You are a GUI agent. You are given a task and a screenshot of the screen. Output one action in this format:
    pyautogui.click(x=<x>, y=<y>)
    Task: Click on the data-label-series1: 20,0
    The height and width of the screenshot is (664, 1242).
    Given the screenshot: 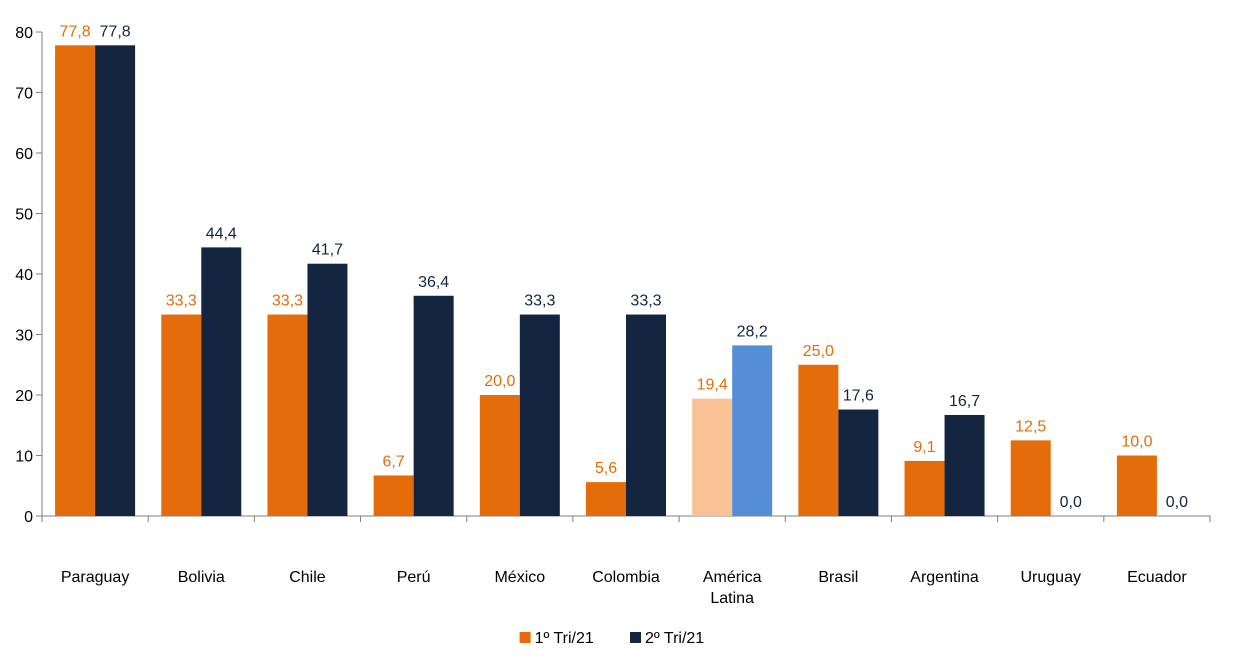 What is the action you would take?
    pyautogui.click(x=499, y=381)
    